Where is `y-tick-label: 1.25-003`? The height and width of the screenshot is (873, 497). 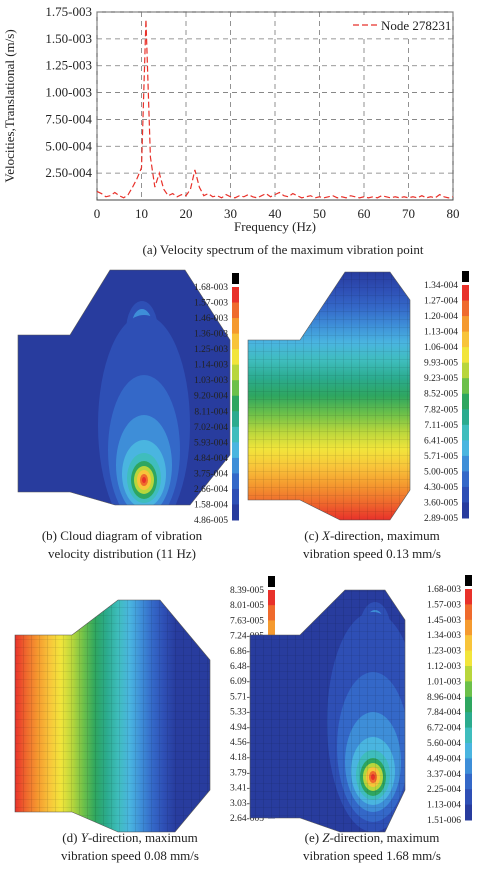 y-tick-label: 1.25-003 is located at coordinates (68, 65).